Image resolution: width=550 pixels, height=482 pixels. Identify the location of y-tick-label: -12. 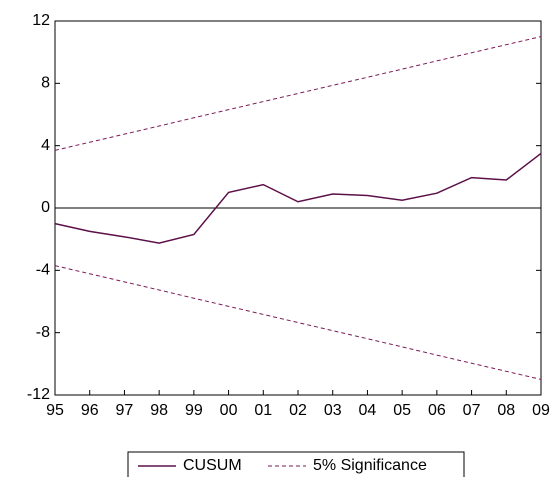
(38, 394).